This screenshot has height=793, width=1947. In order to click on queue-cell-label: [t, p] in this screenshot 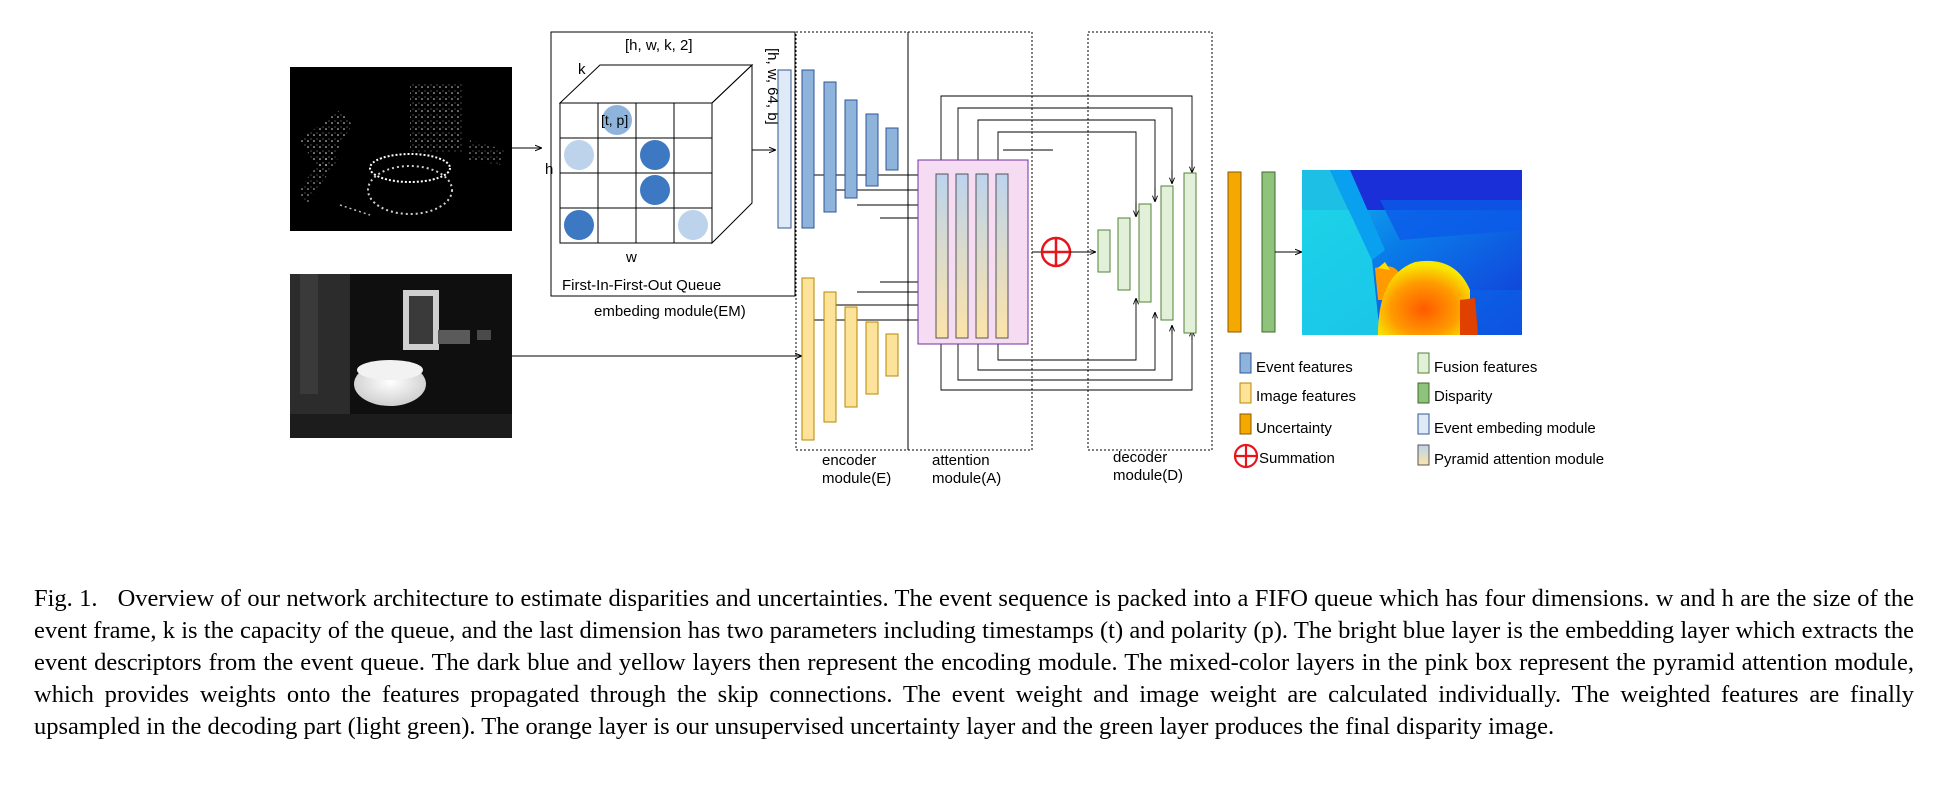, I will do `click(614, 120)`.